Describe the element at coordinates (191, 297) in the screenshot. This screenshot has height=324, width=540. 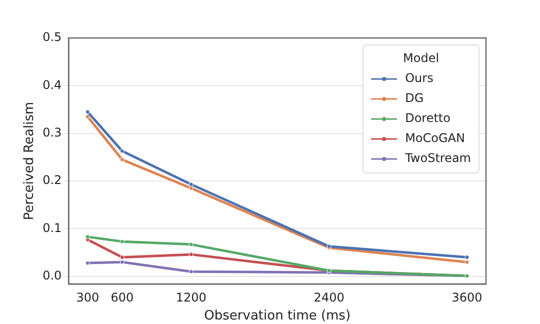
I see `x-tick-label: 1200` at that location.